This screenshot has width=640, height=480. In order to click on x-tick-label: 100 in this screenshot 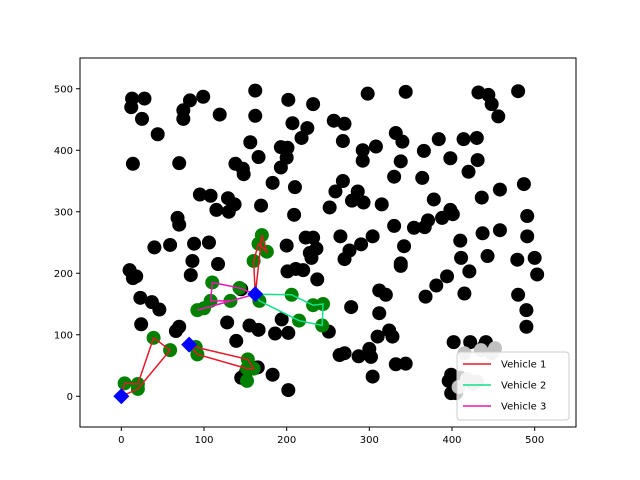, I will do `click(203, 440)`.